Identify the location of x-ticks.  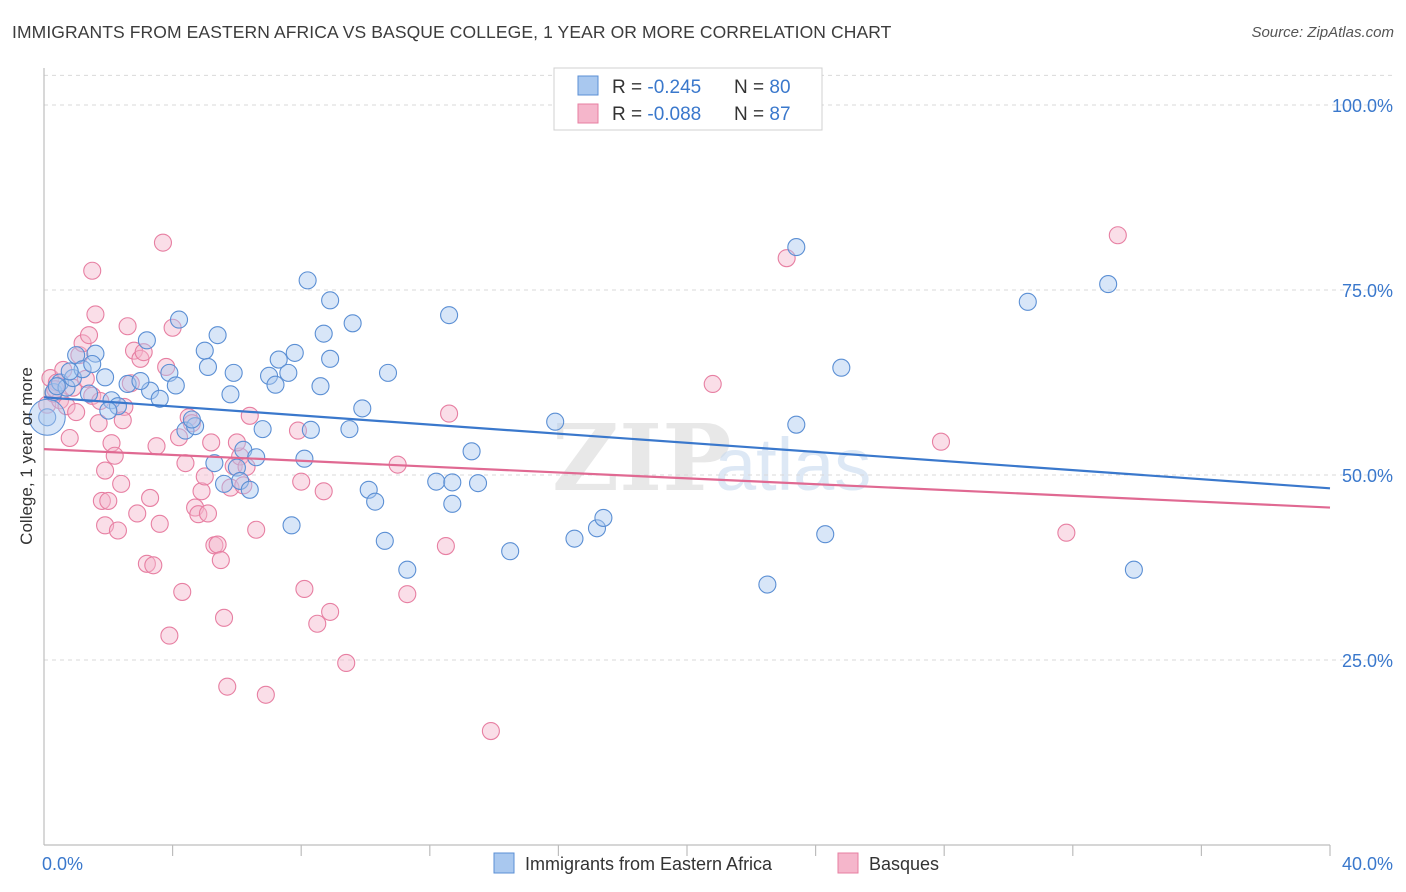
(751, 850).